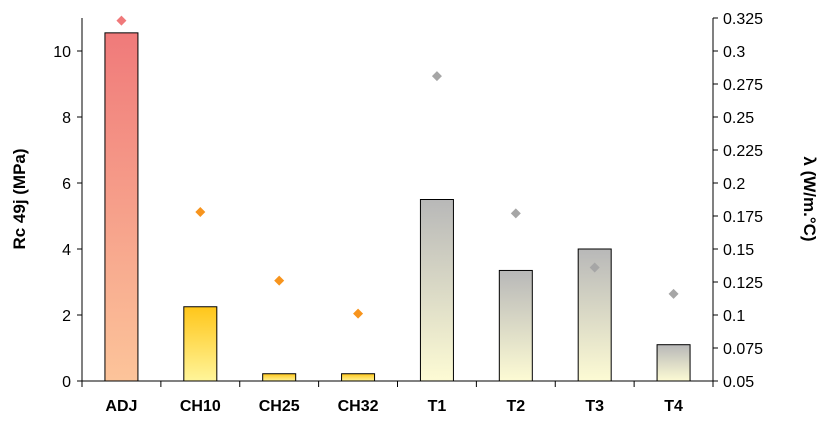 The image size is (821, 423). Describe the element at coordinates (358, 313) in the screenshot. I see `marker-ch32` at that location.